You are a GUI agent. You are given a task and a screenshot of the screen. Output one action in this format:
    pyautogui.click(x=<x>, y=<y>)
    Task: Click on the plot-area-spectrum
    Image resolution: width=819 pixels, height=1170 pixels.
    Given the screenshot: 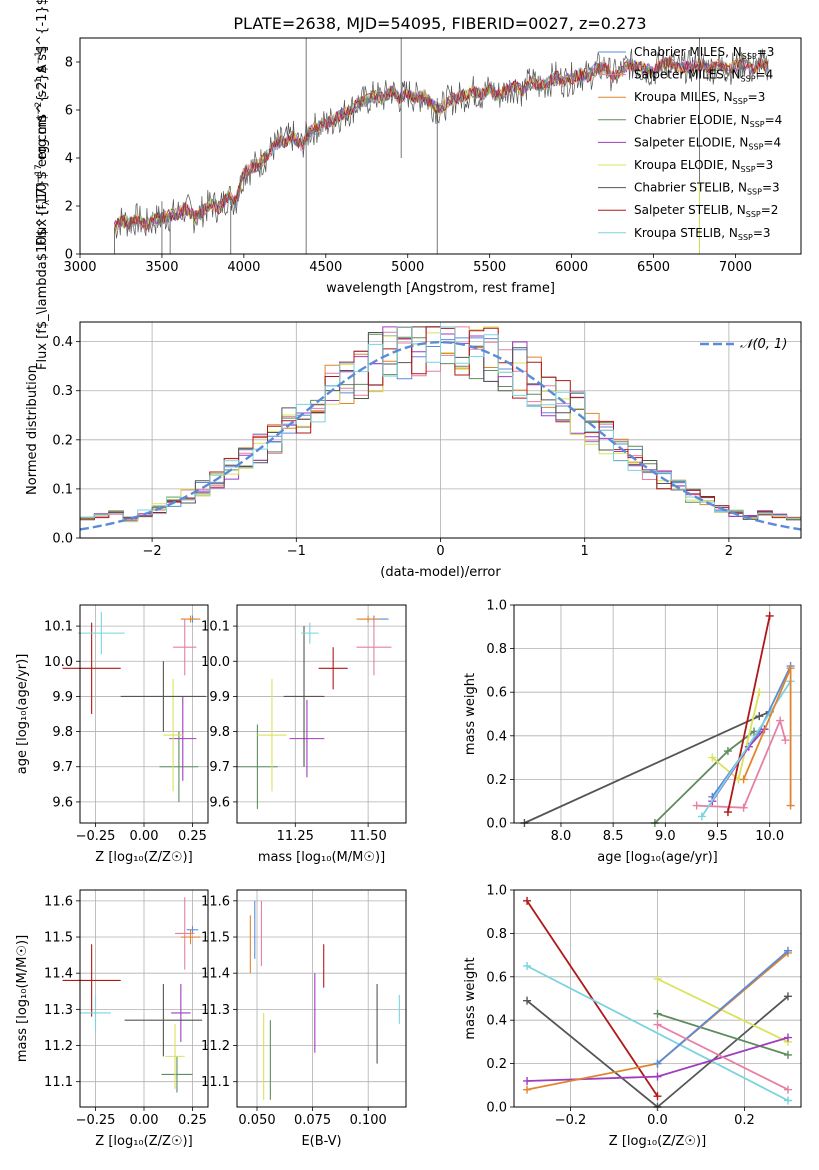 What is the action you would take?
    pyautogui.click(x=441, y=146)
    